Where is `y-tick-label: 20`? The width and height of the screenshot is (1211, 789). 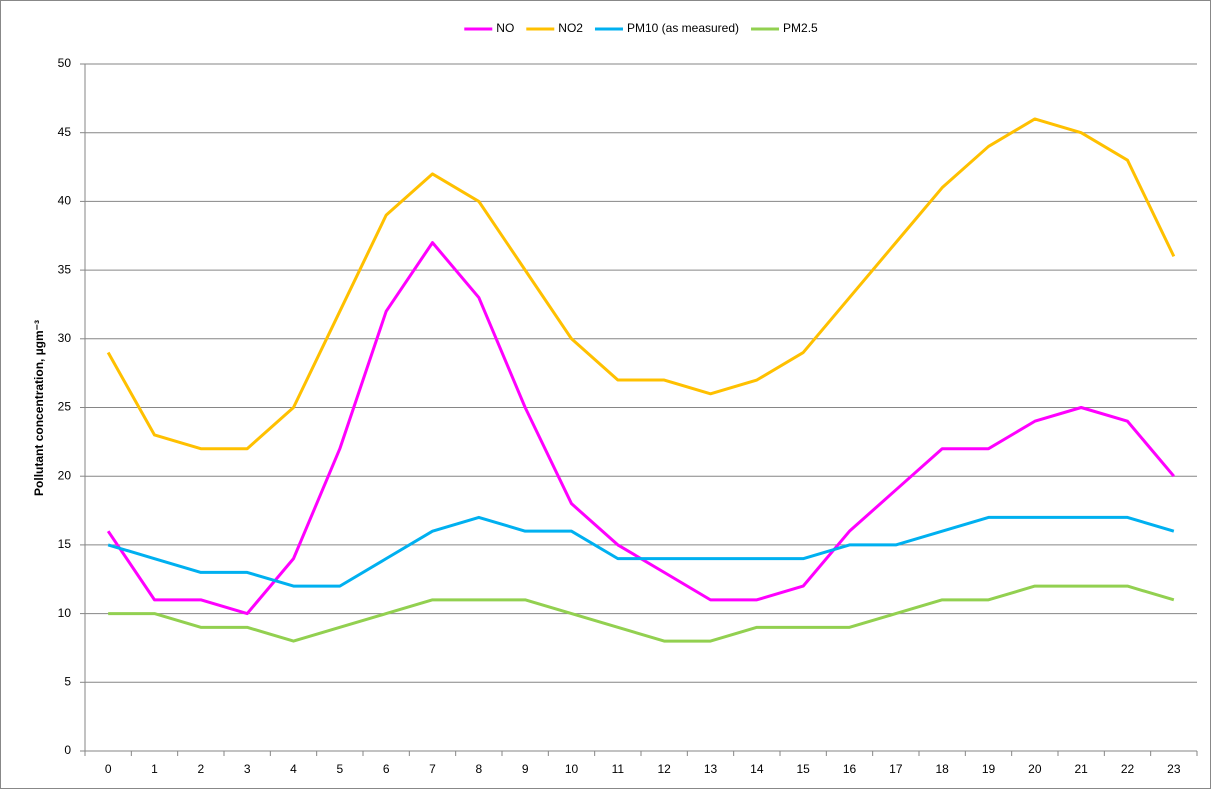
y-tick-label: 20 is located at coordinates (65, 475).